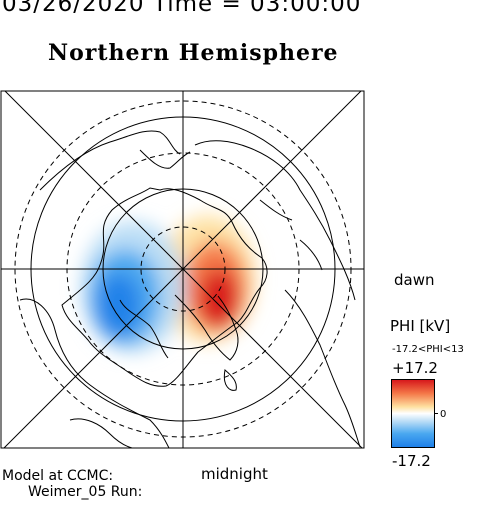  I want to click on dawn-label: dawn, so click(414, 280).